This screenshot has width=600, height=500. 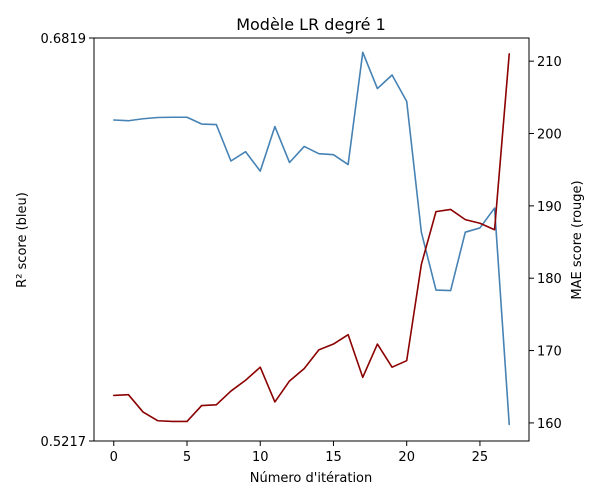 I want to click on y-tick-label-right: 200, so click(x=549, y=135).